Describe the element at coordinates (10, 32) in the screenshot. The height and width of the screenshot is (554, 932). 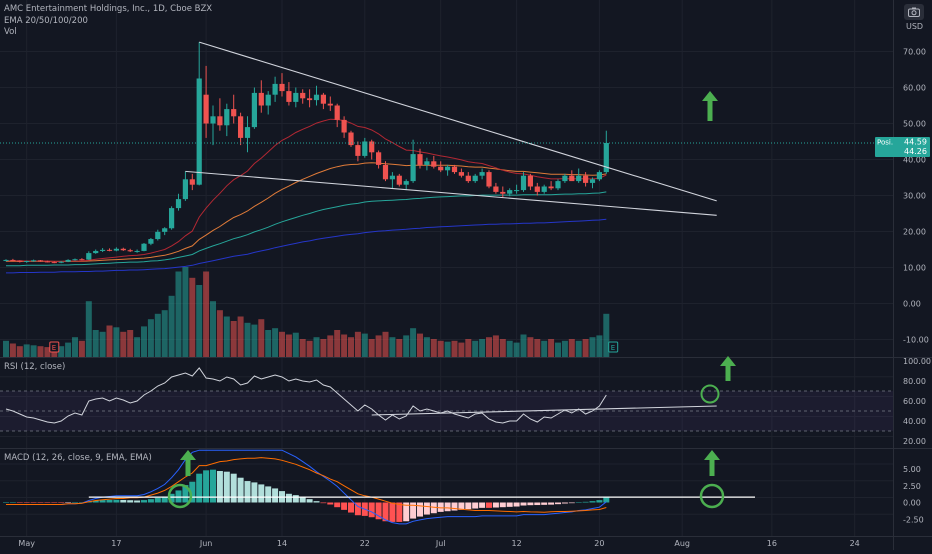
I see `volume-indicator-label: Vol` at that location.